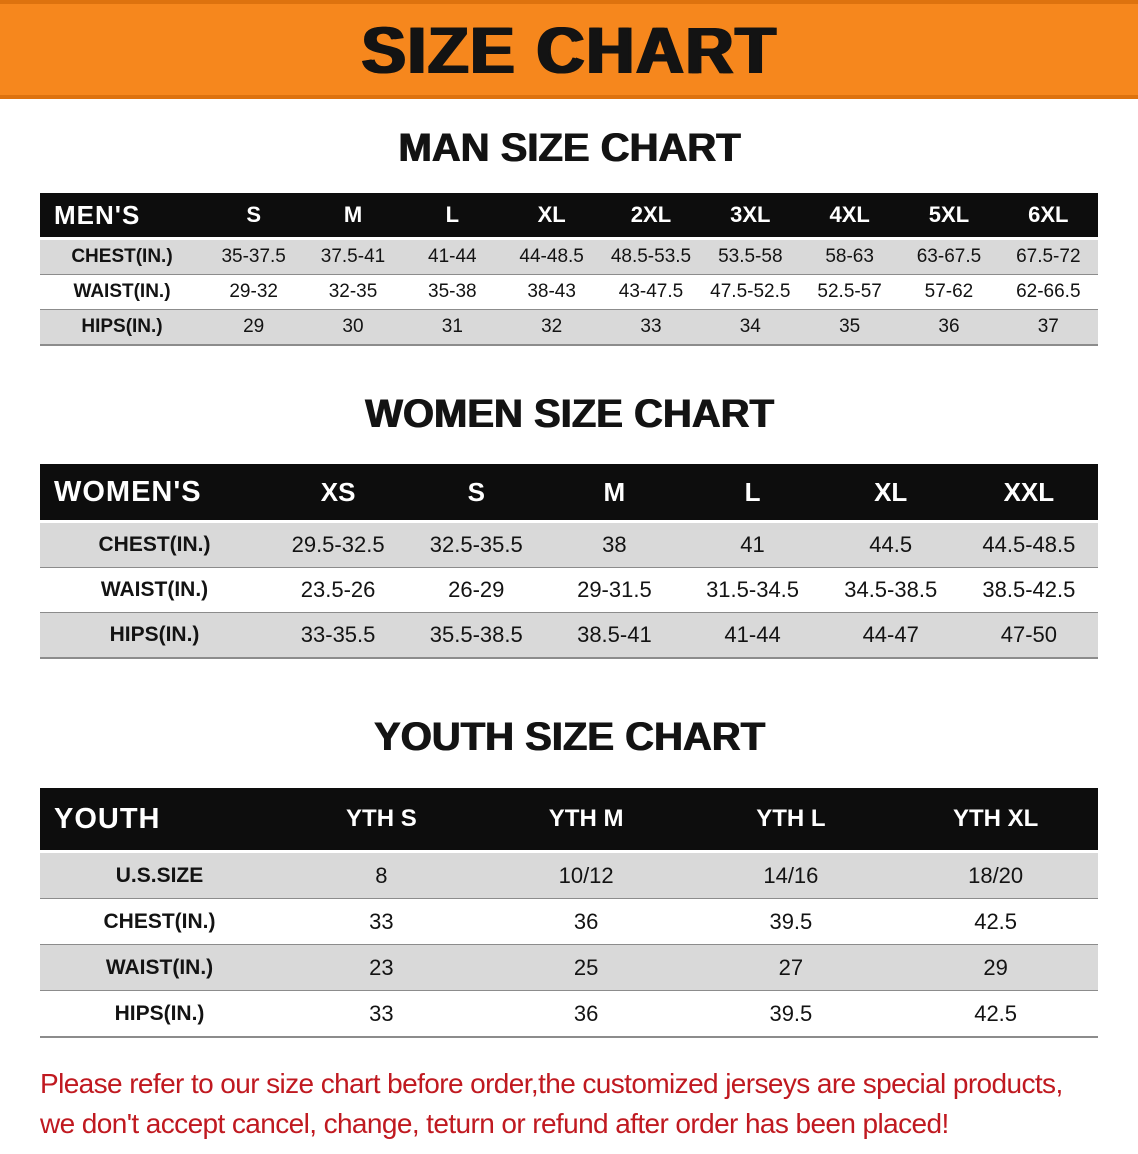 Image resolution: width=1138 pixels, height=1154 pixels. What do you see at coordinates (949, 256) in the screenshot?
I see `size-cell: 63-67.5` at bounding box center [949, 256].